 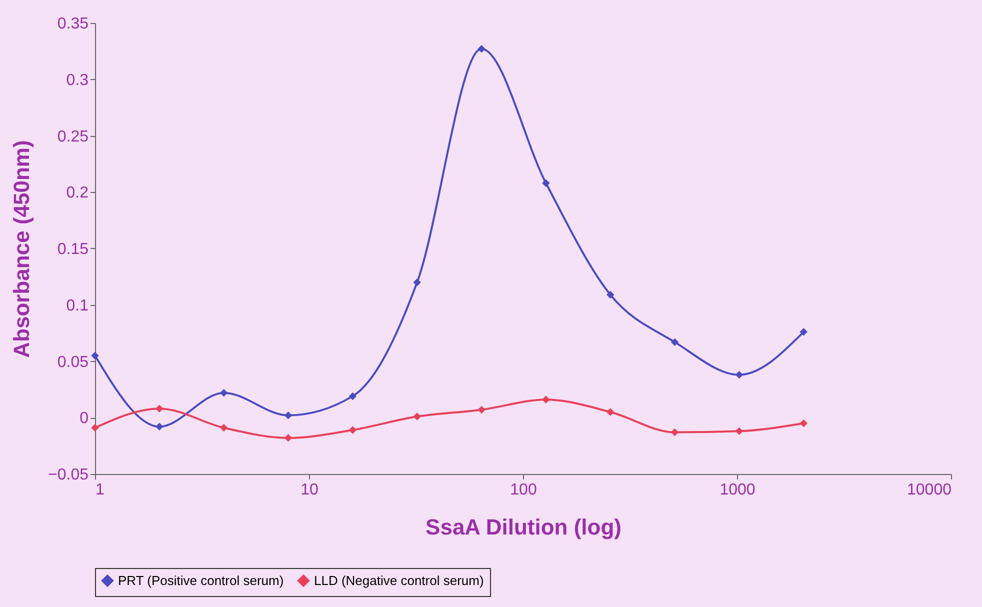 What do you see at coordinates (77, 305) in the screenshot?
I see `y-tick-label: 0.1` at bounding box center [77, 305].